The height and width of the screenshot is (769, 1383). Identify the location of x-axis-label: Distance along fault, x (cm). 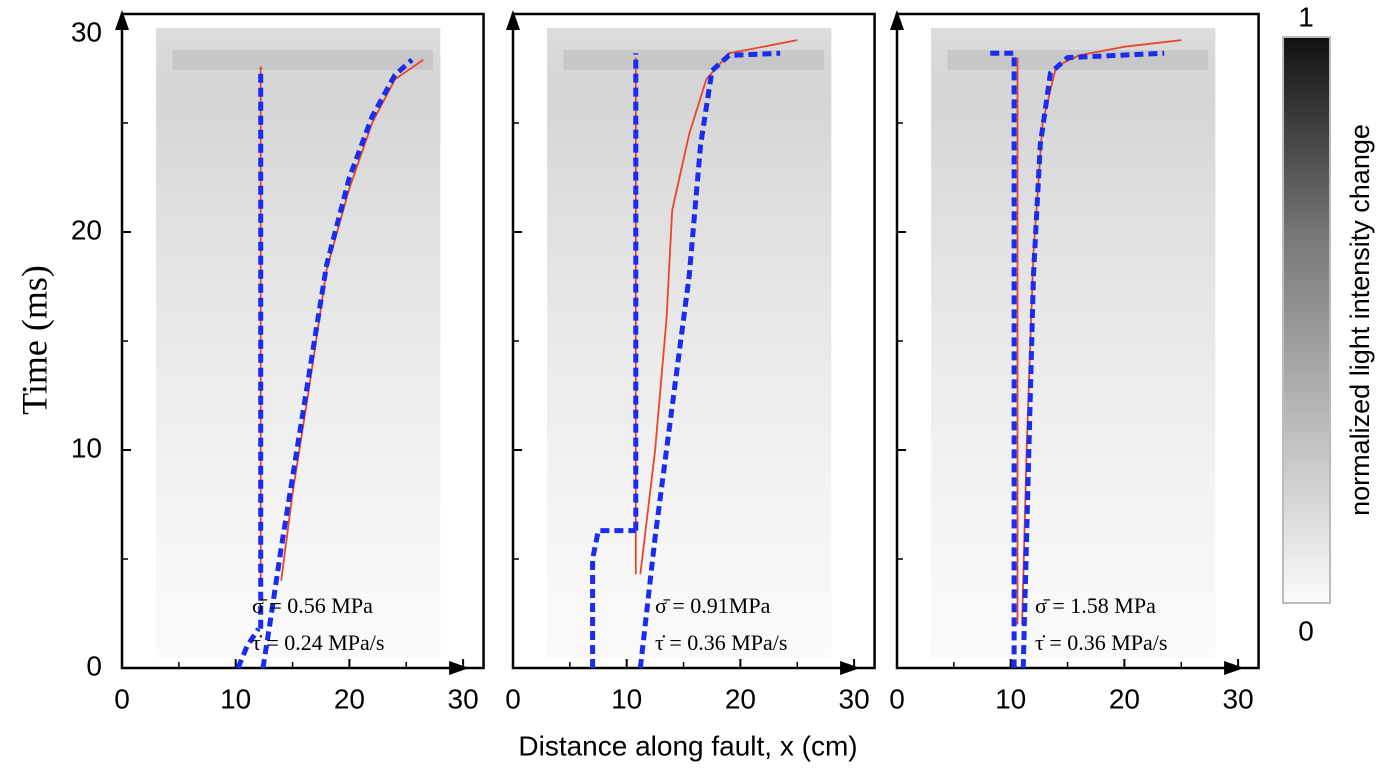
(687, 745).